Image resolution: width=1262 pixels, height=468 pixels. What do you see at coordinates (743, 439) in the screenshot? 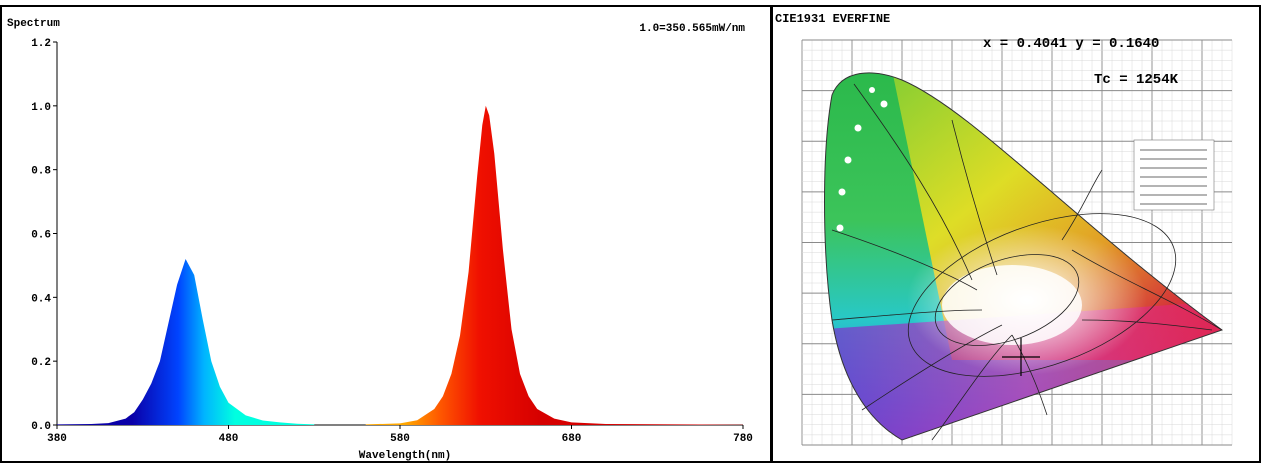
I see `x-tick-label: 780` at bounding box center [743, 439].